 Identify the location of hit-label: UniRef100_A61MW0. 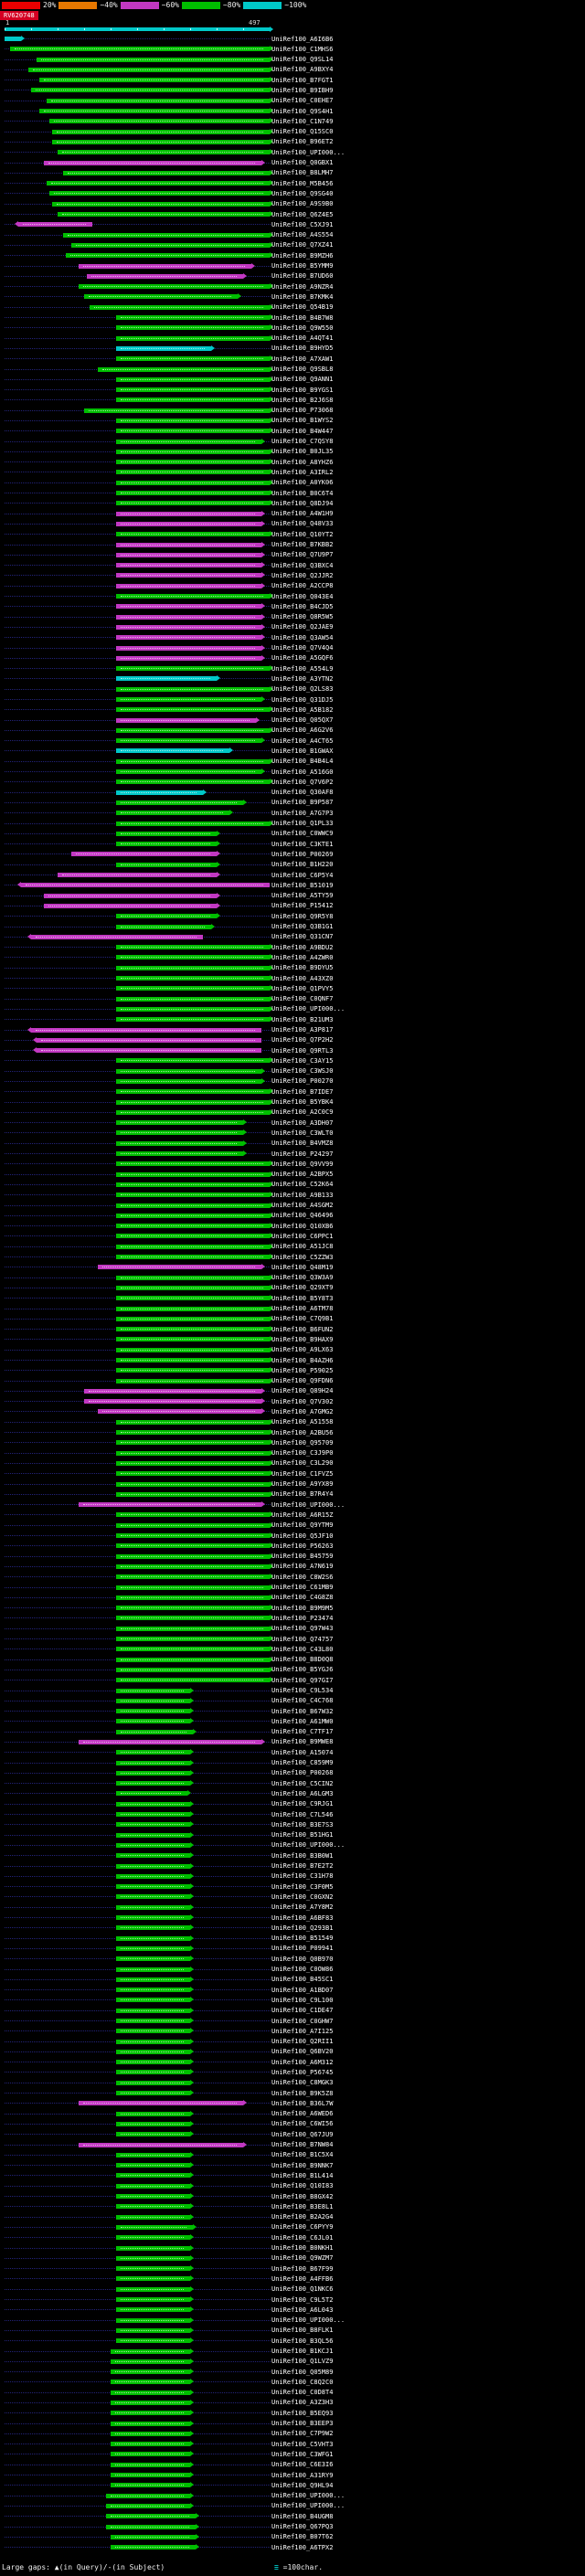
(302, 1721).